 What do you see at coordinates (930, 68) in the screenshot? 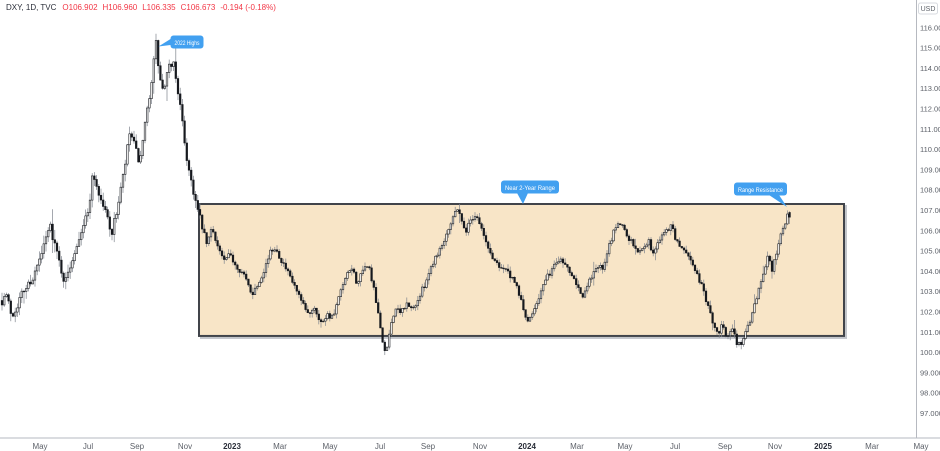
I see `price-tick-label: 114.000` at bounding box center [930, 68].